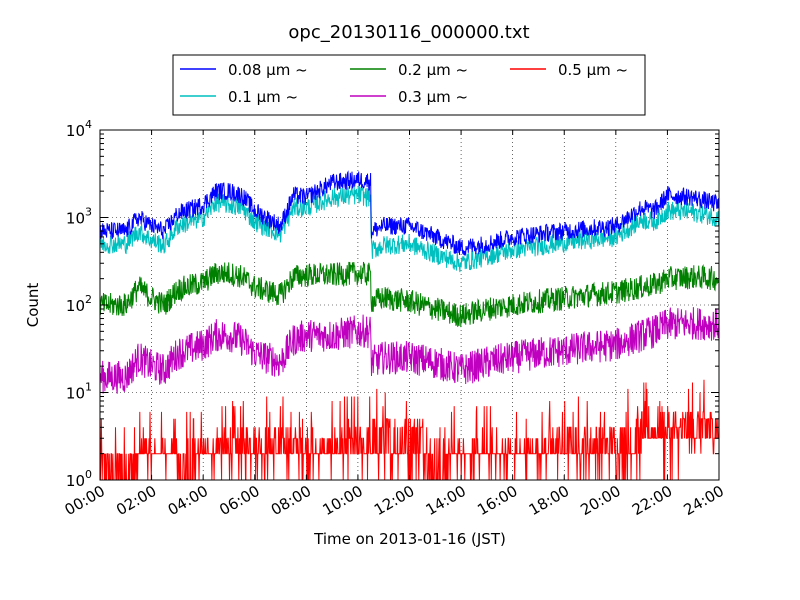  Describe the element at coordinates (433, 70) in the screenshot. I see `legend-label-2: 0.2 μm ~` at that location.